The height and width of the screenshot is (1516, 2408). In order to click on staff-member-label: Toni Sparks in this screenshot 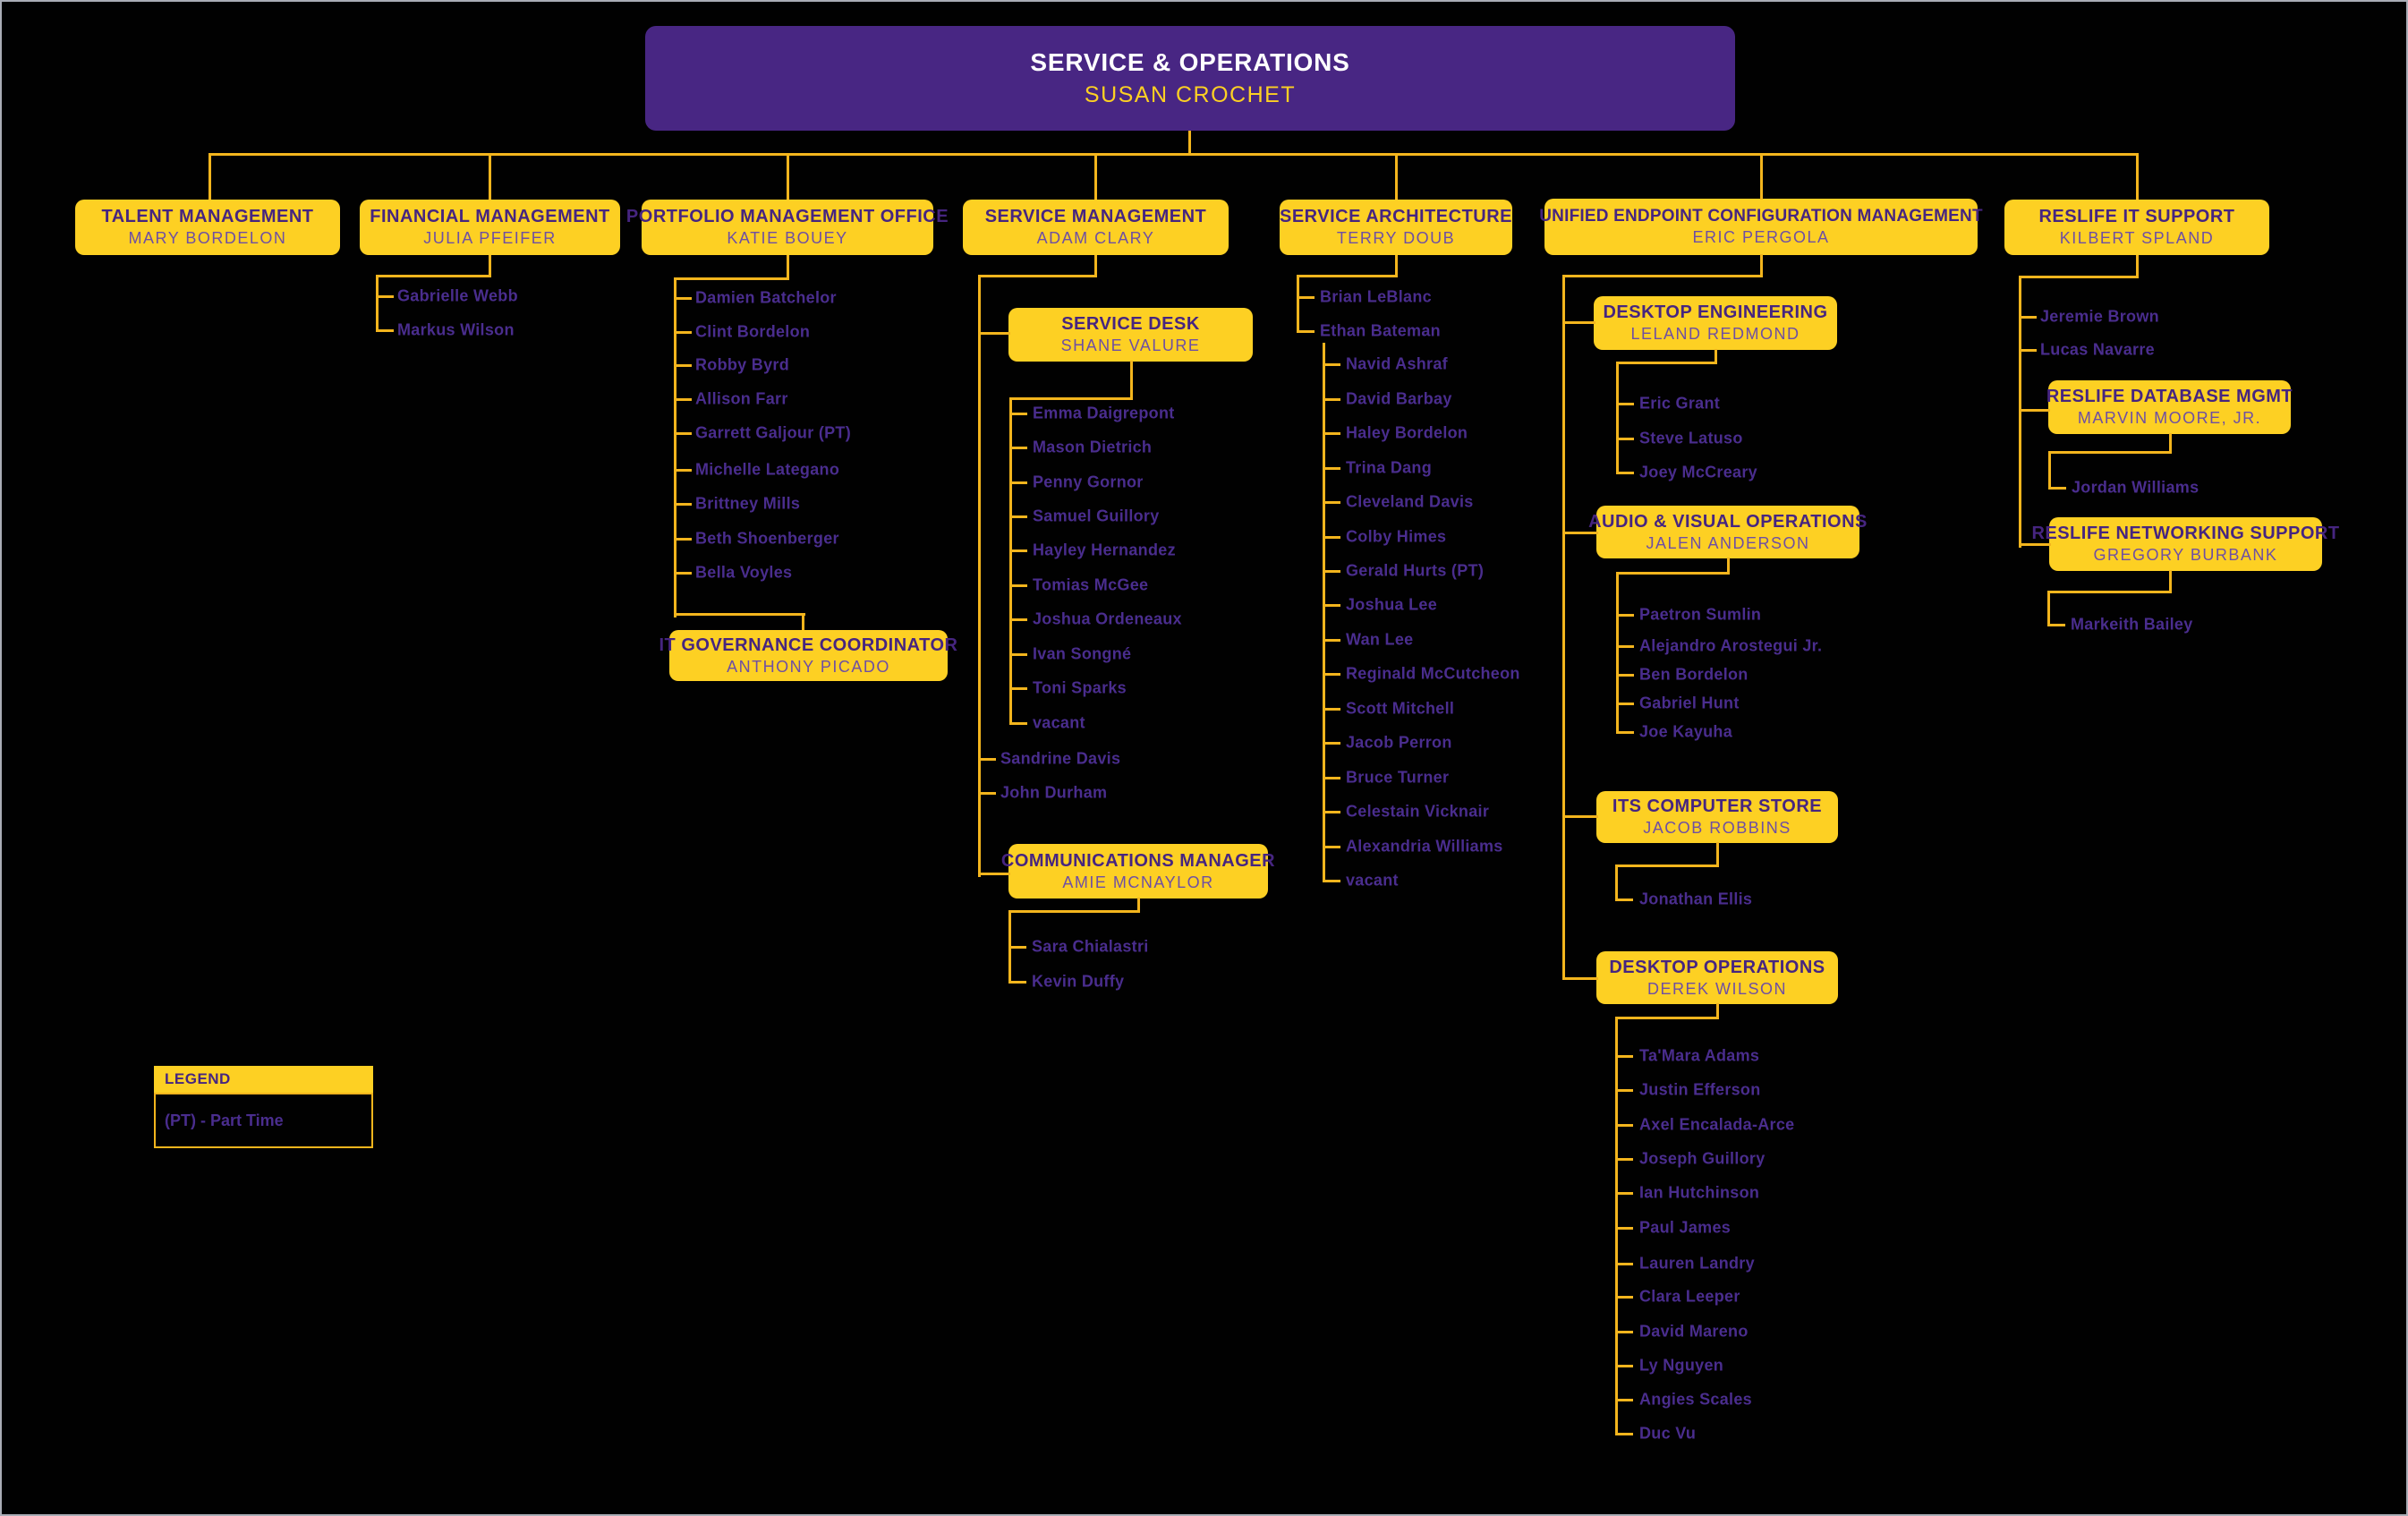, I will do `click(1080, 687)`.